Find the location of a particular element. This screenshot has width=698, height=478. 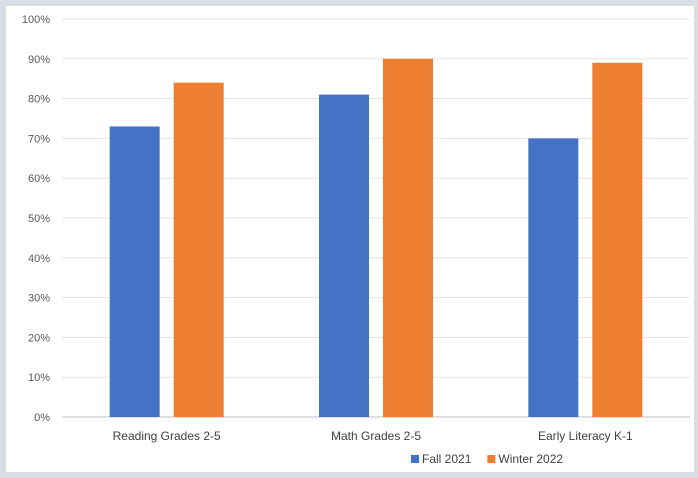

legend-label: Winter 2022 is located at coordinates (530, 459).